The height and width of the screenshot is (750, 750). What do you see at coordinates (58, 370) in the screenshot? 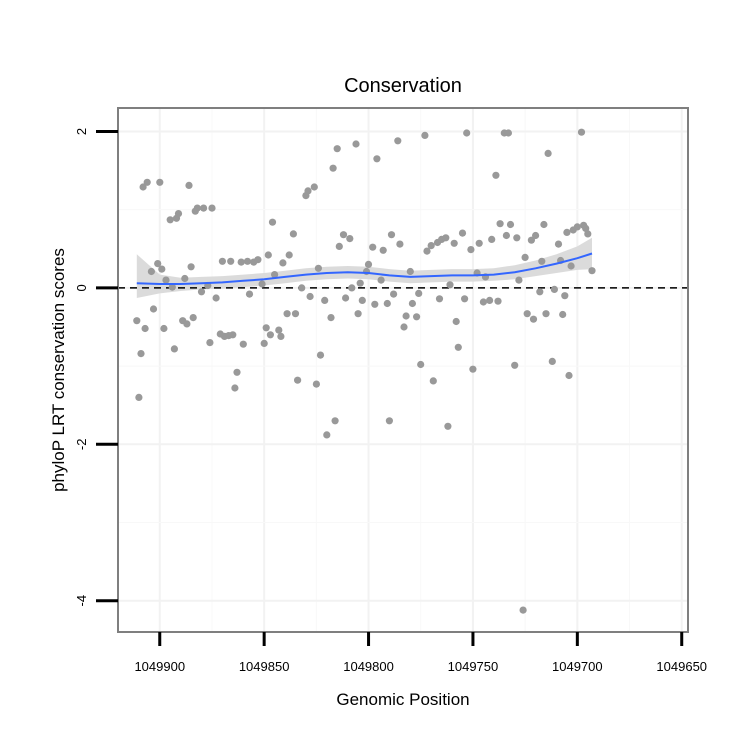
I see `y-axis-label: phyloP LRT conservation scores` at bounding box center [58, 370].